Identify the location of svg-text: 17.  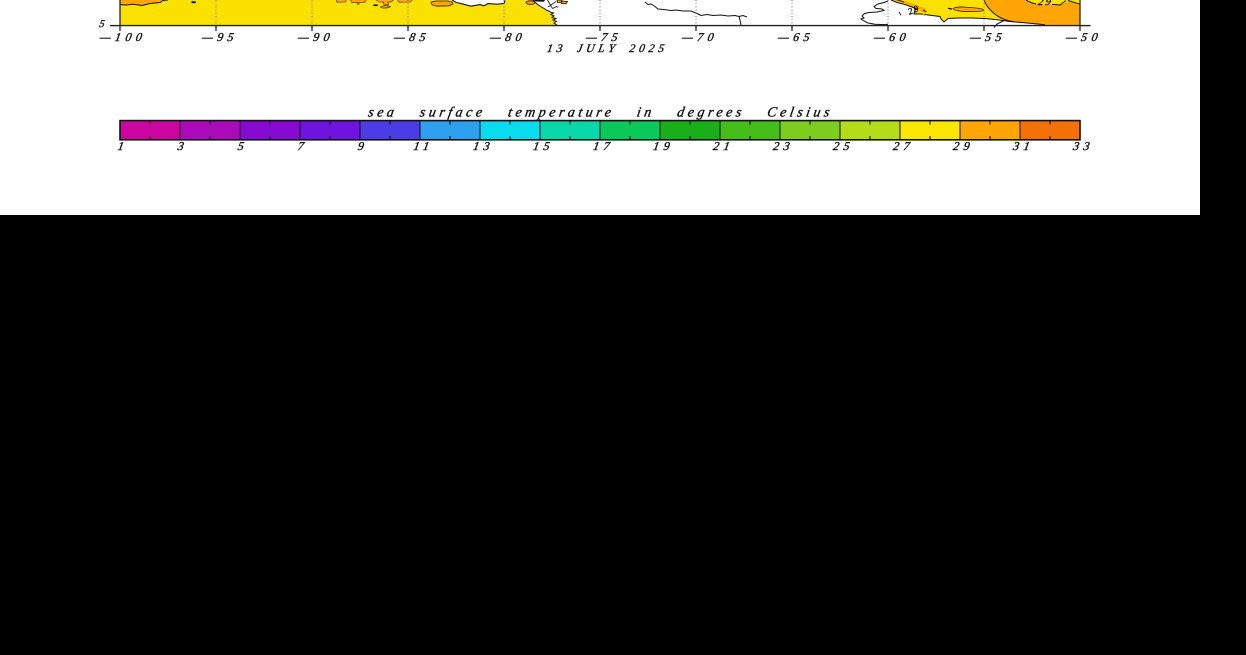
(603, 146).